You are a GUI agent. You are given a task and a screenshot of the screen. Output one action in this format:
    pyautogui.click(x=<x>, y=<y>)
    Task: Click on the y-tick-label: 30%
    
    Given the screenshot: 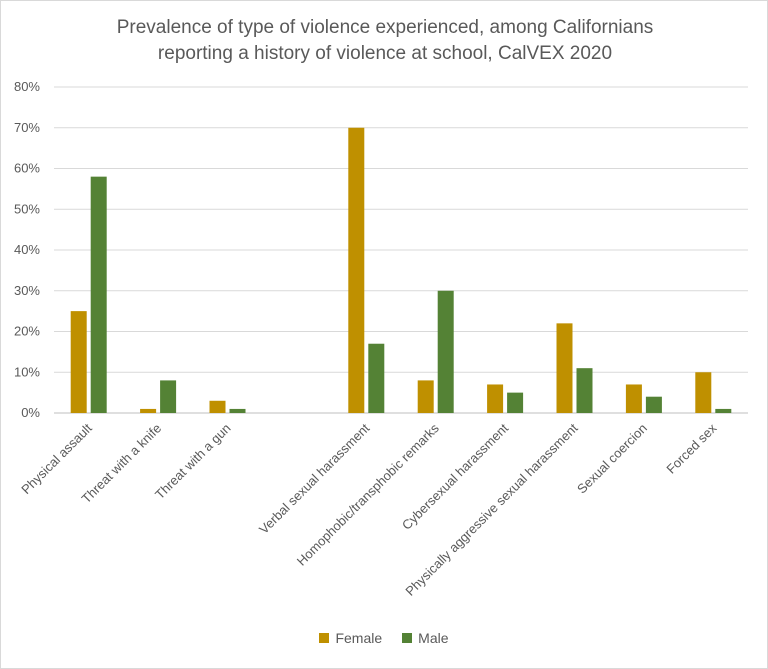 What is the action you would take?
    pyautogui.click(x=27, y=290)
    